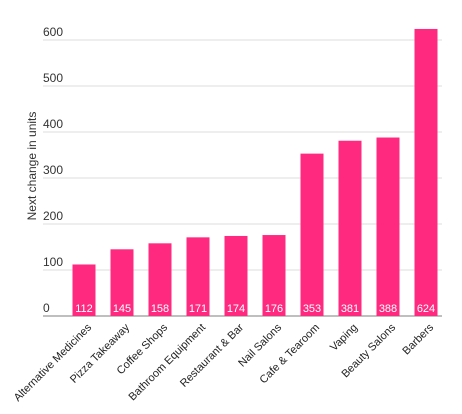  I want to click on y-tick-label: 300, so click(53, 170).